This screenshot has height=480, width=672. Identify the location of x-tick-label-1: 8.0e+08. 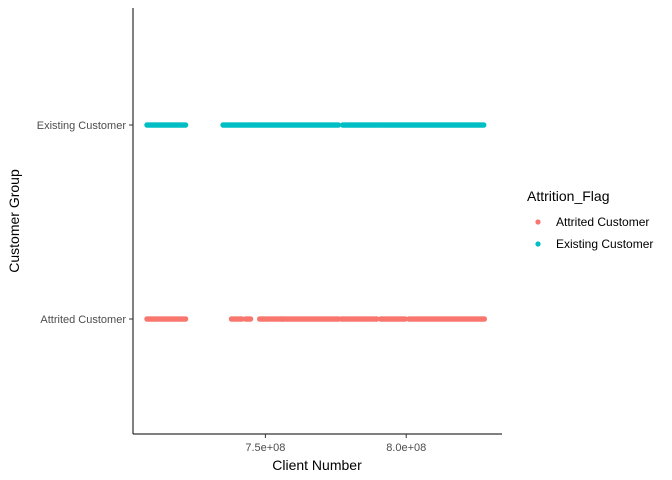
(406, 448).